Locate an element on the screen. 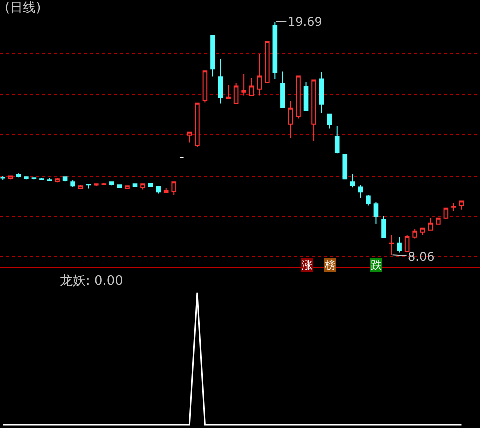  annotation: 8.06 is located at coordinates (421, 257).